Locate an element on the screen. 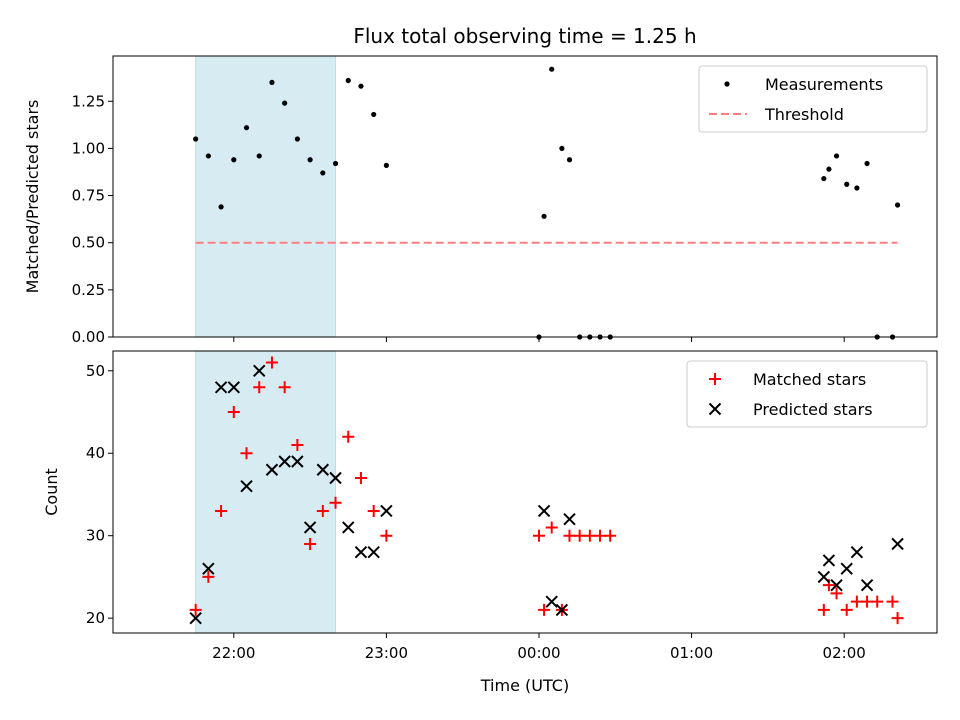 The width and height of the screenshot is (960, 720). y-tick-label: 1.00 is located at coordinates (88, 148).